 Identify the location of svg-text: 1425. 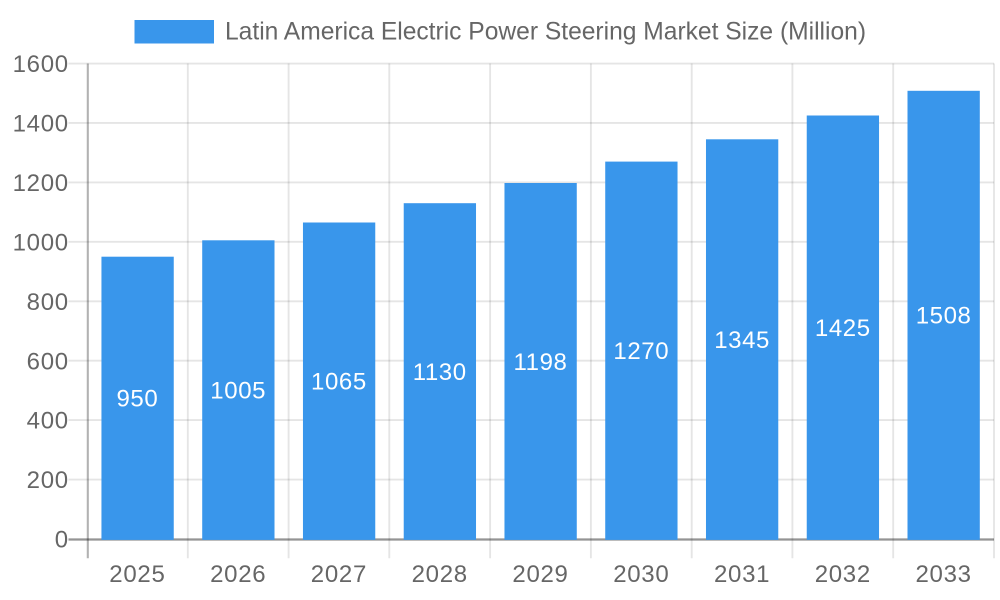
(843, 328).